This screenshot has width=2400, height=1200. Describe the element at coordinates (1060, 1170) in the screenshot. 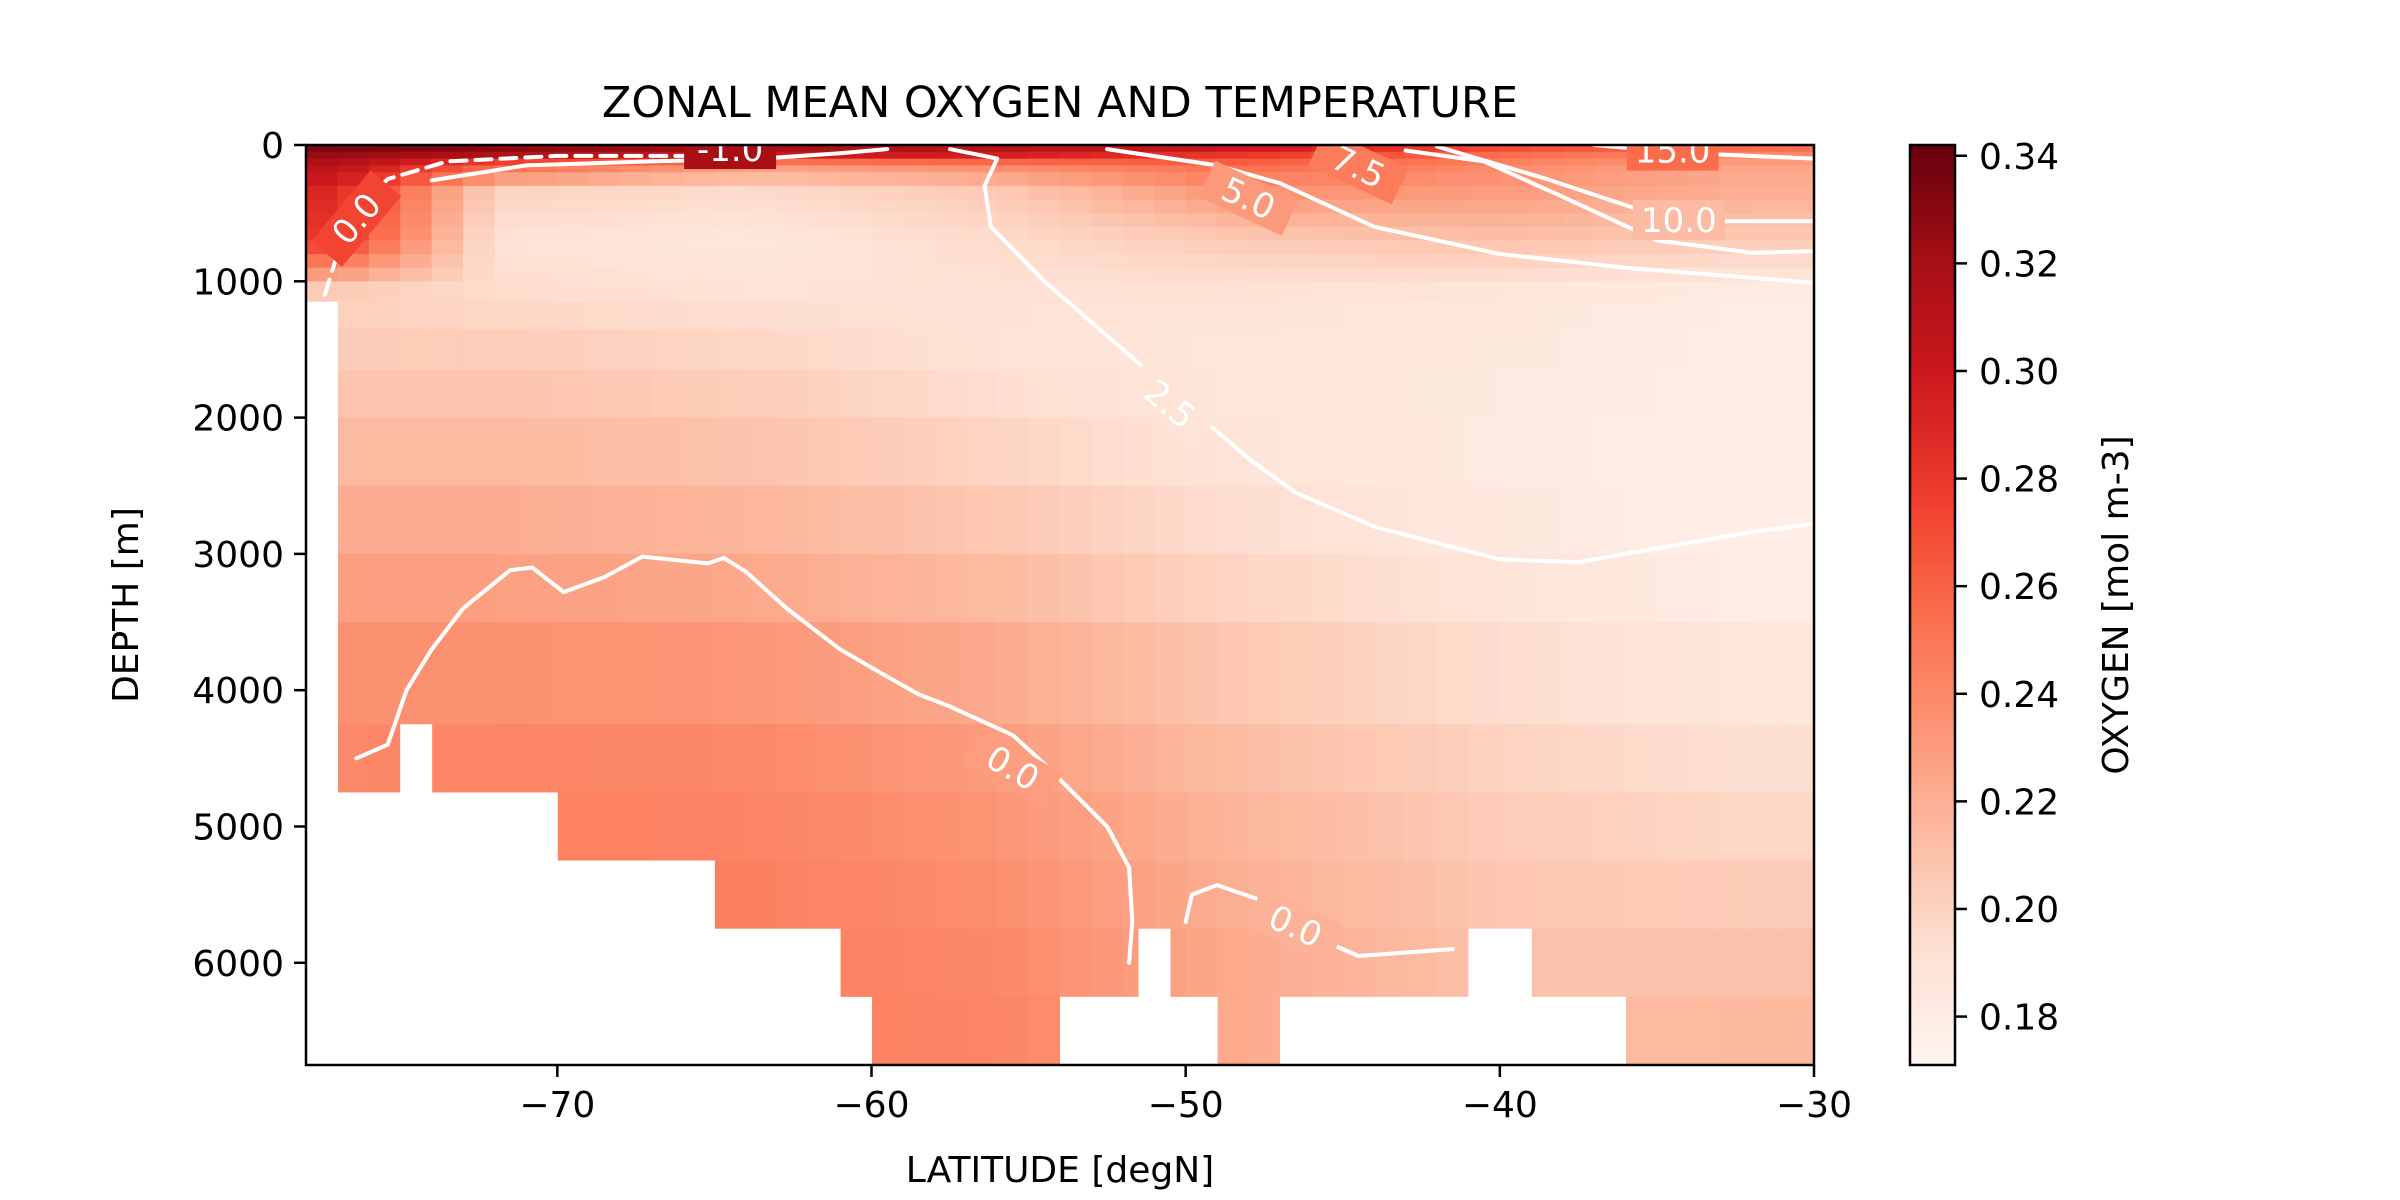

I see `x-axis-label: LATITUDE [degN]` at that location.